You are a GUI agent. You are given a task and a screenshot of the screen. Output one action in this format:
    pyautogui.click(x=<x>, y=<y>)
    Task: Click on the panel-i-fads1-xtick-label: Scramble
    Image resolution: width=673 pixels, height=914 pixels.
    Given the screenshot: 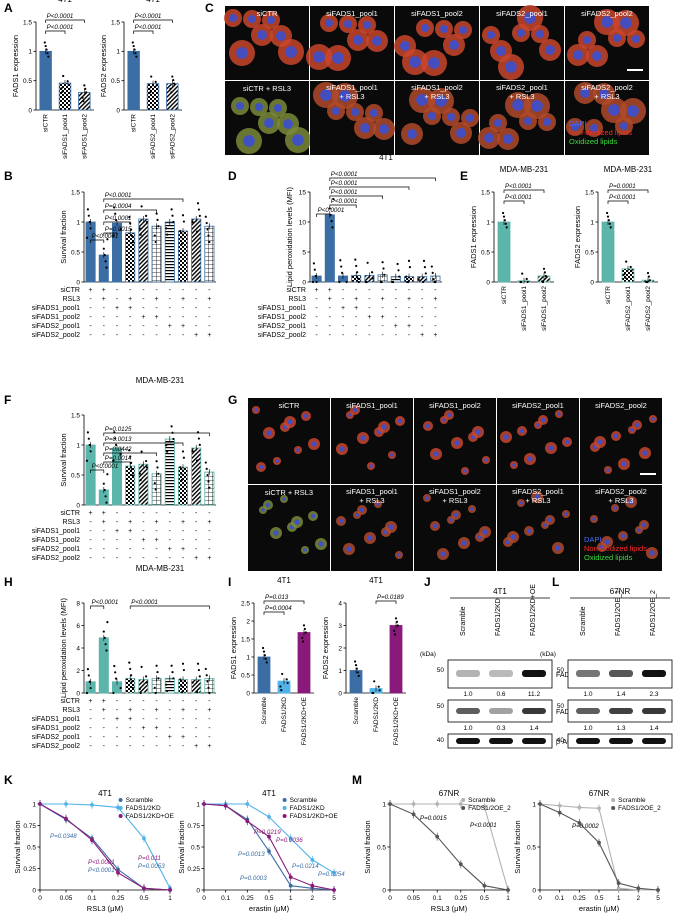 What is the action you would take?
    pyautogui.click(x=264, y=711)
    